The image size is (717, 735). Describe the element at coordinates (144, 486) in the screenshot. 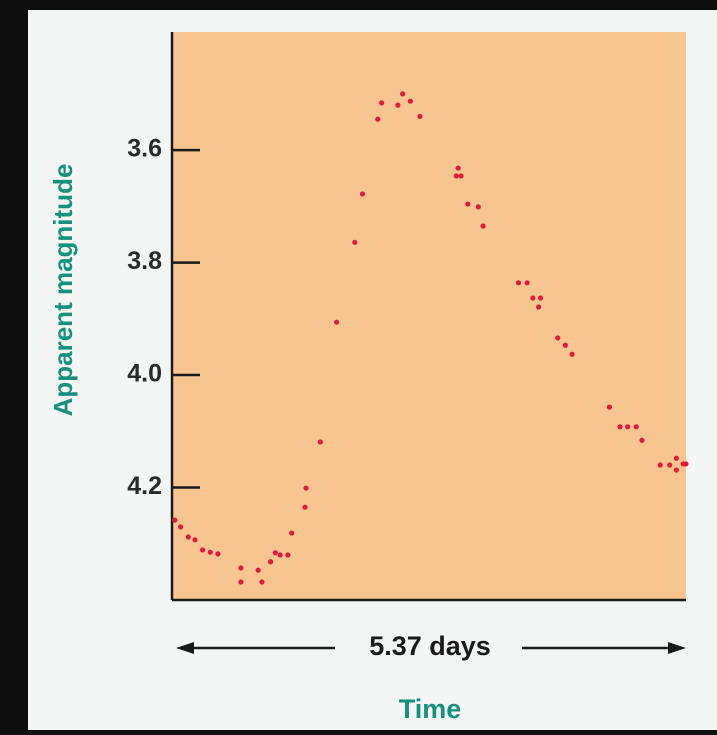

I see `y-tick-label: 4.2` at that location.